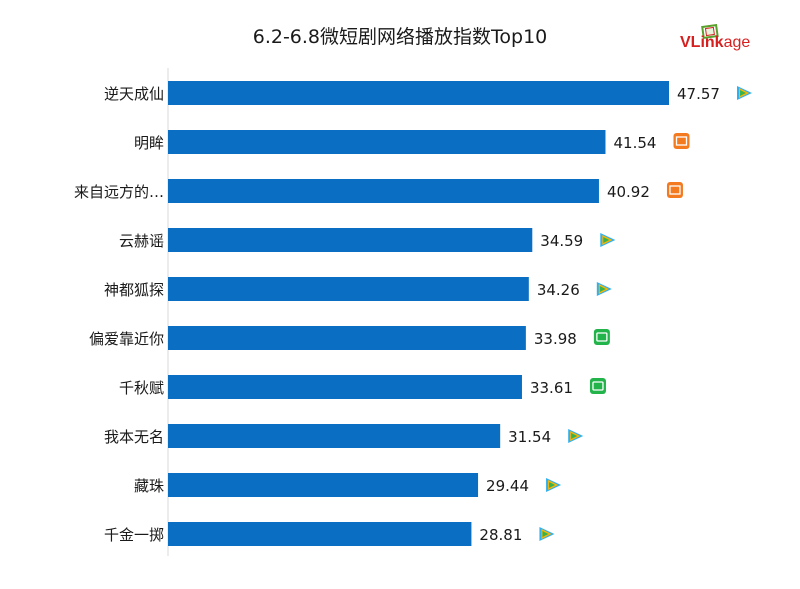  Describe the element at coordinates (126, 339) in the screenshot. I see `category-label: 偏爱靠近你` at that location.